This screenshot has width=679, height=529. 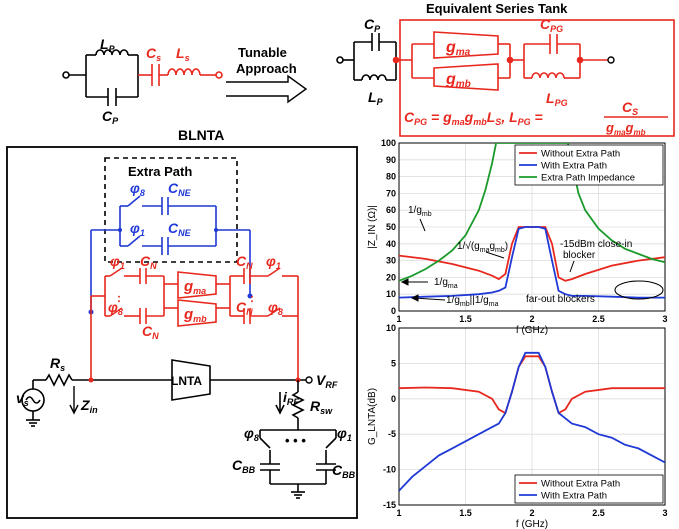 I want to click on y-tick-label: 90, so click(x=391, y=160).